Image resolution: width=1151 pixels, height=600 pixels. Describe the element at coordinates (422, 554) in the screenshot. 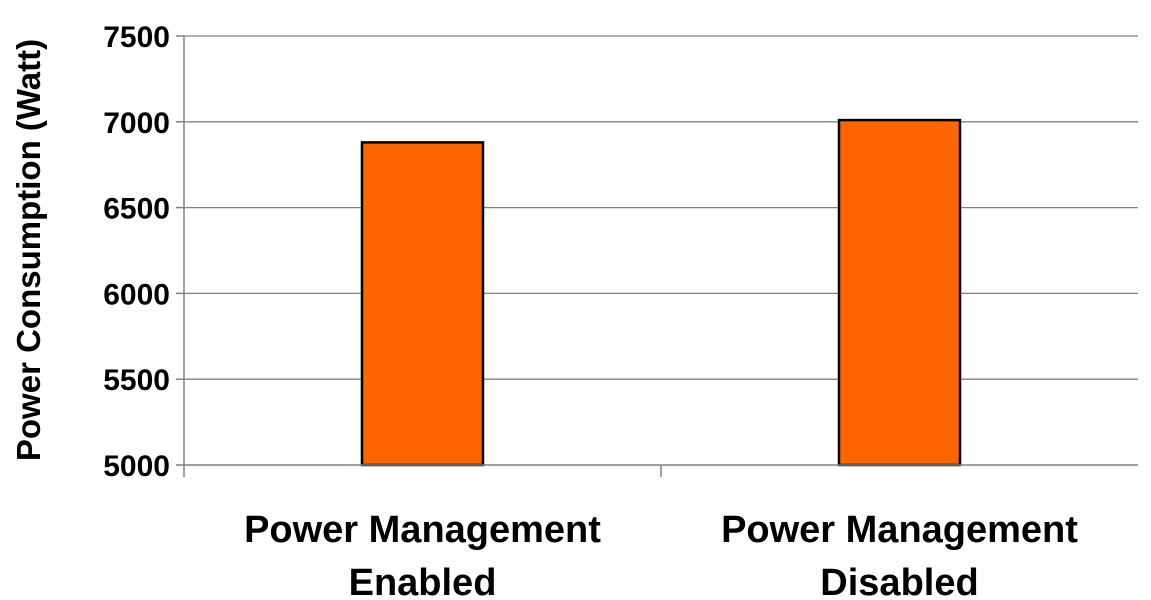

I see `x-category-label-1: Power Management Enabled` at that location.